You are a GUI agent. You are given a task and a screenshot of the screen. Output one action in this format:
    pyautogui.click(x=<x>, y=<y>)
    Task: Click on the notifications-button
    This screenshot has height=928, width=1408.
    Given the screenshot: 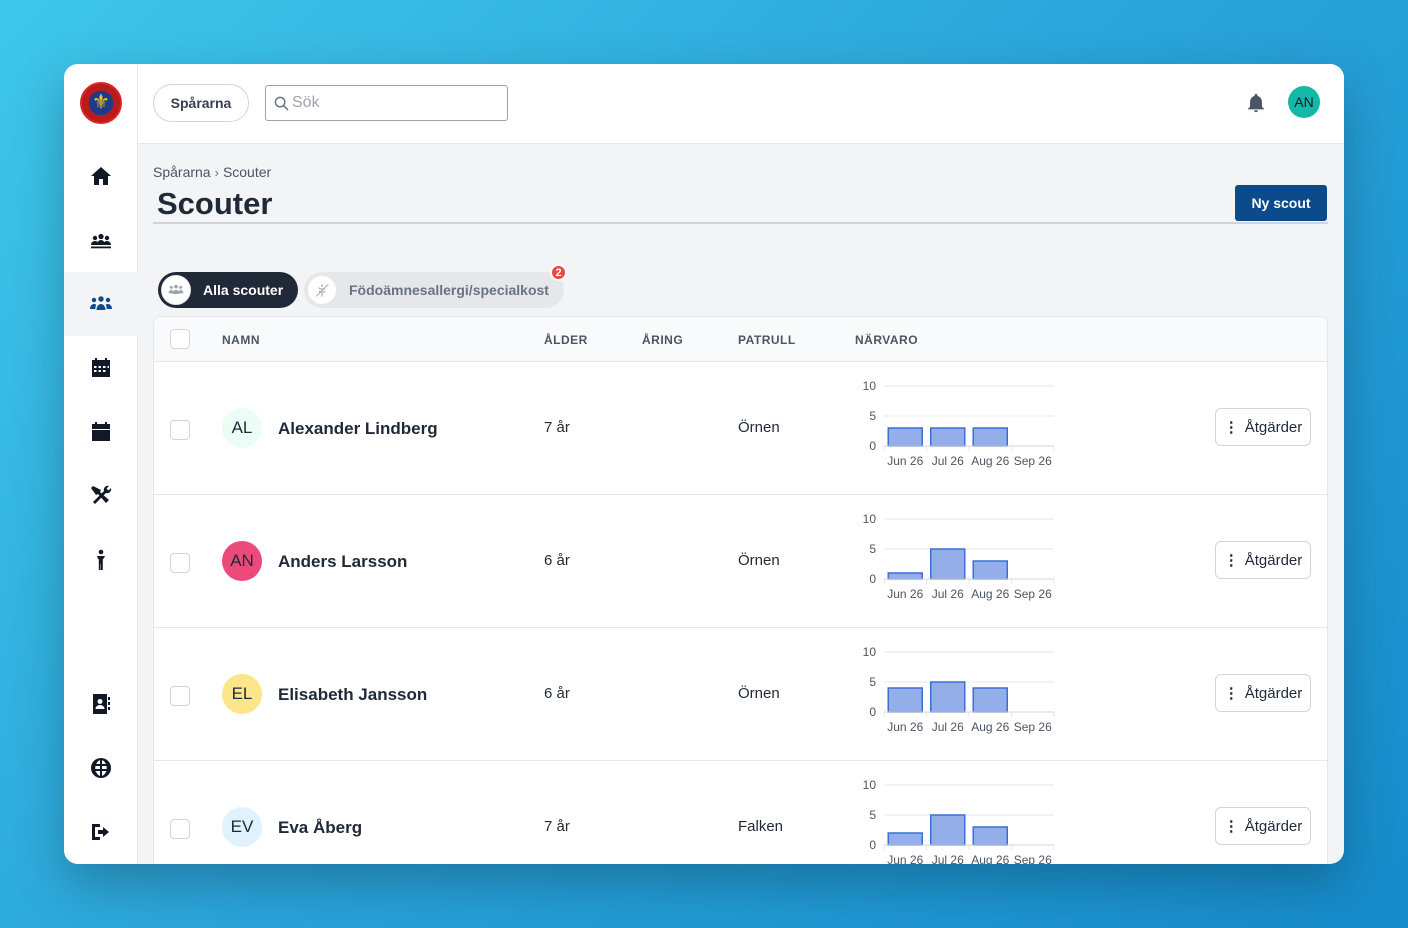 What is the action you would take?
    pyautogui.click(x=1256, y=103)
    